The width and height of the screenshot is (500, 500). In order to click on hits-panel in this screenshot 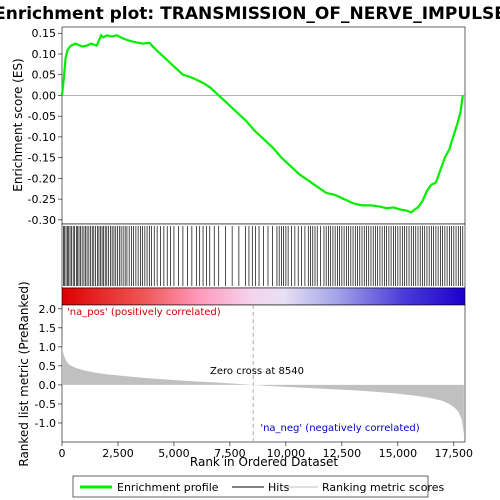, I will do `click(263, 264)`.